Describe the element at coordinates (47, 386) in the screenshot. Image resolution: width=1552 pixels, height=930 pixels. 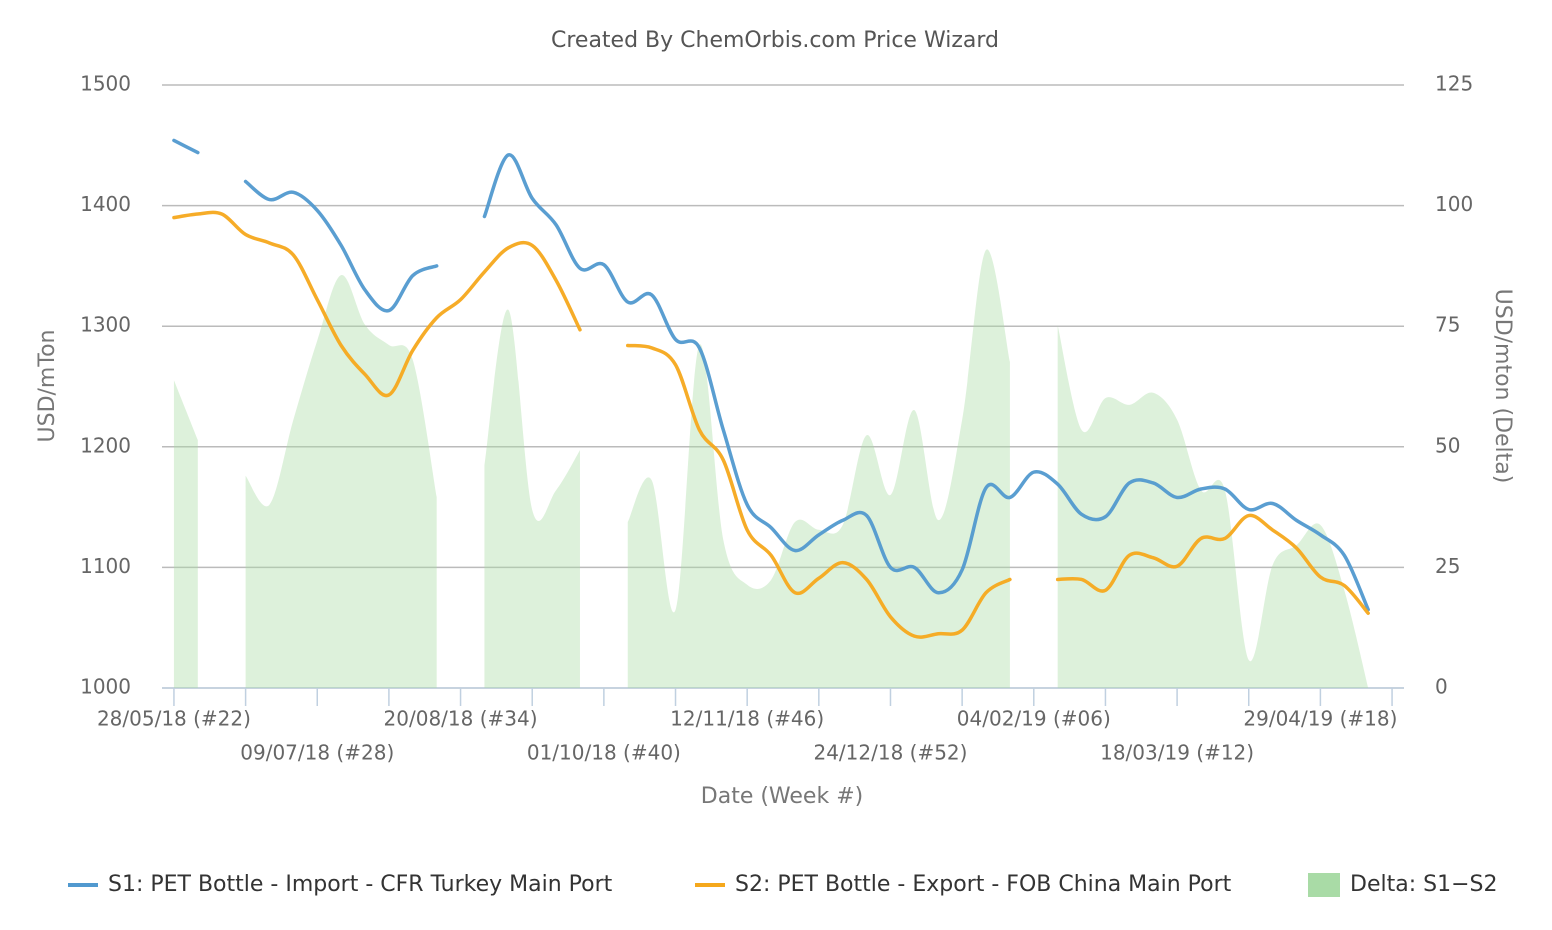
I see `y-axis-title: USD/mTon` at that location.